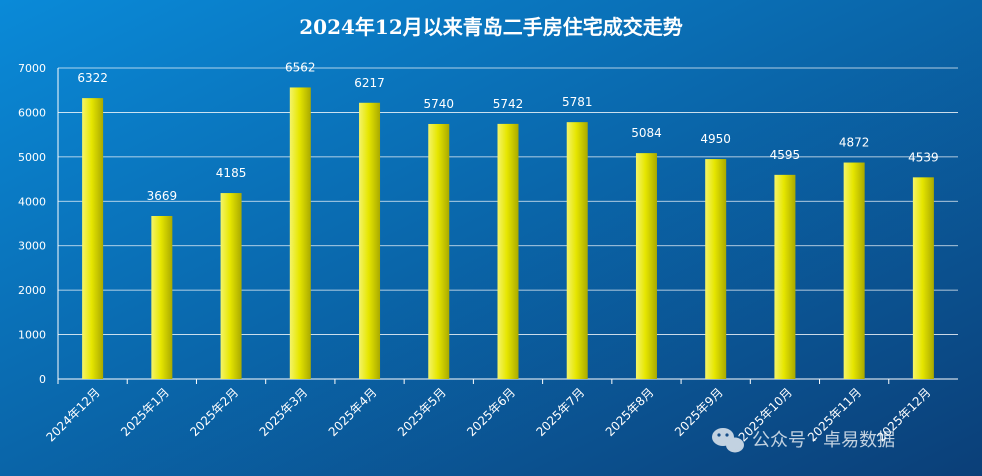 The width and height of the screenshot is (982, 476). I want to click on chart-title: 2024年12月以来青岛二手房住宅成交走势, so click(491, 27).